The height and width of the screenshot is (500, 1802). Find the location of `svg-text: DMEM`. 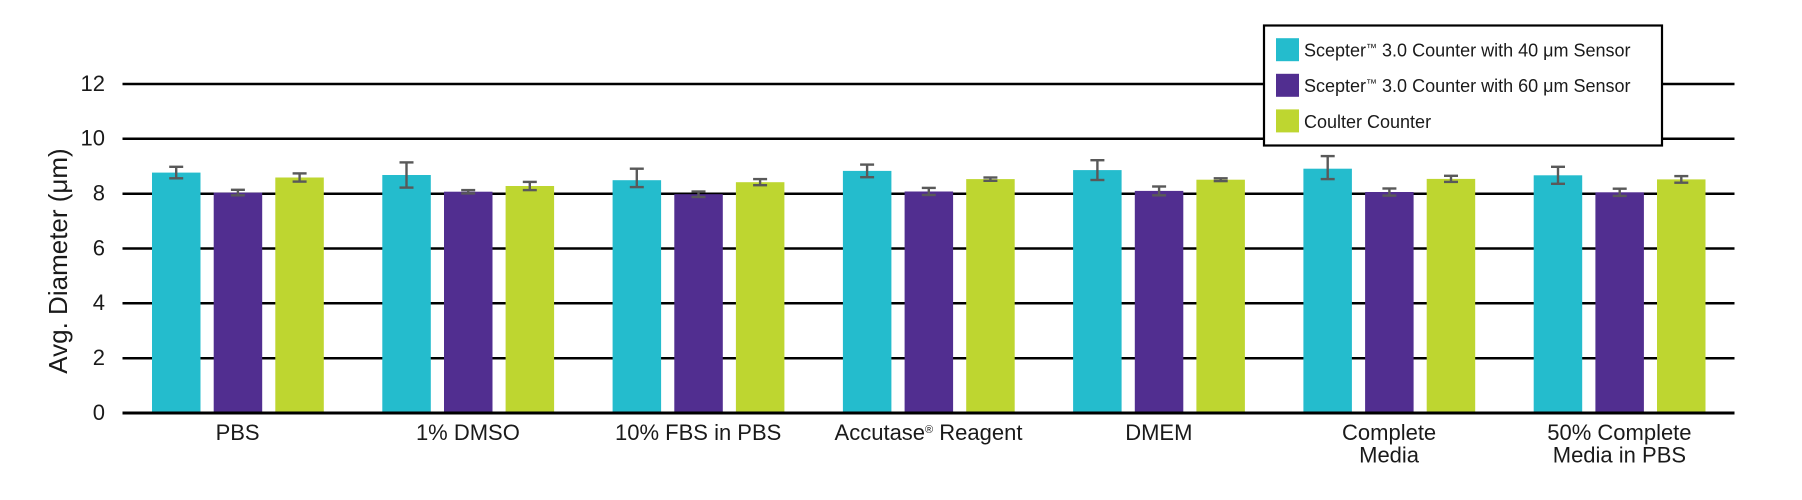

svg-text: DMEM is located at coordinates (1158, 432).